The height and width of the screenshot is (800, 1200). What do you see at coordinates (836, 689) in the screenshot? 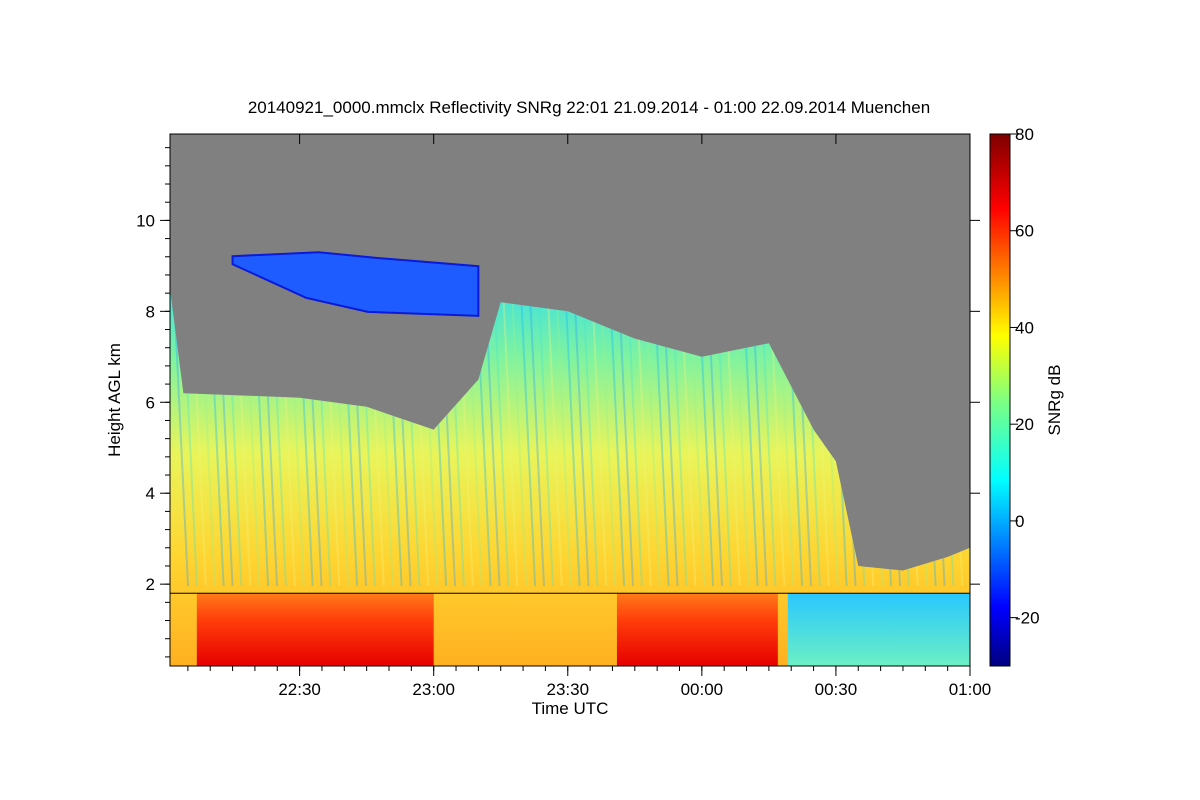
I see `x-tick-label: 00:30` at bounding box center [836, 689].